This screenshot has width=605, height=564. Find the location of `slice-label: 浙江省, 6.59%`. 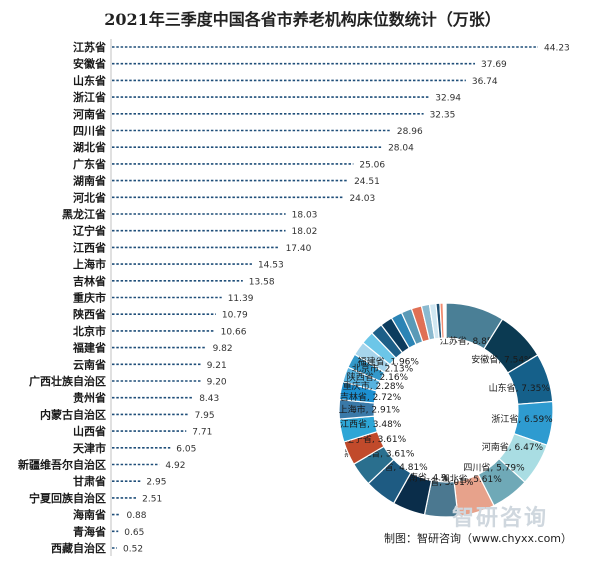

slice-label: 浙江省, 6.59% is located at coordinates (522, 419).